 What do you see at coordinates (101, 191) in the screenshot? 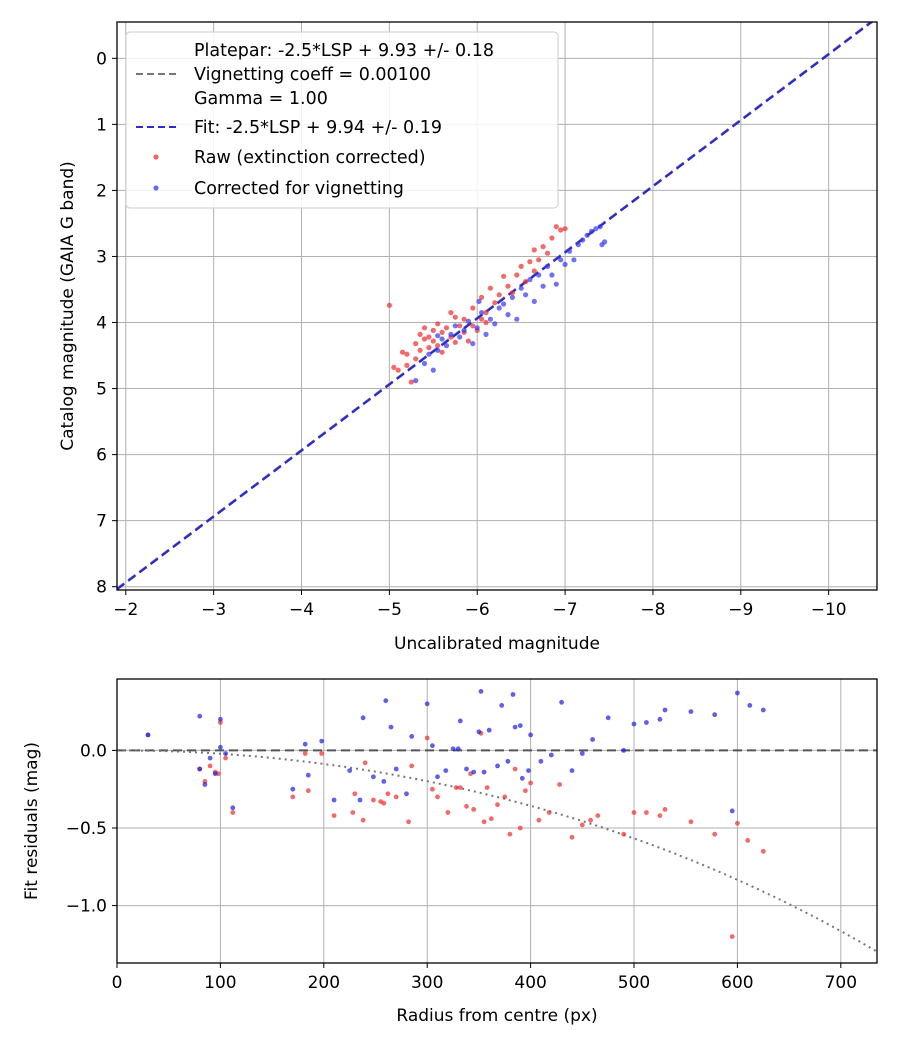
I see `y-tick-label: 2` at bounding box center [101, 191].